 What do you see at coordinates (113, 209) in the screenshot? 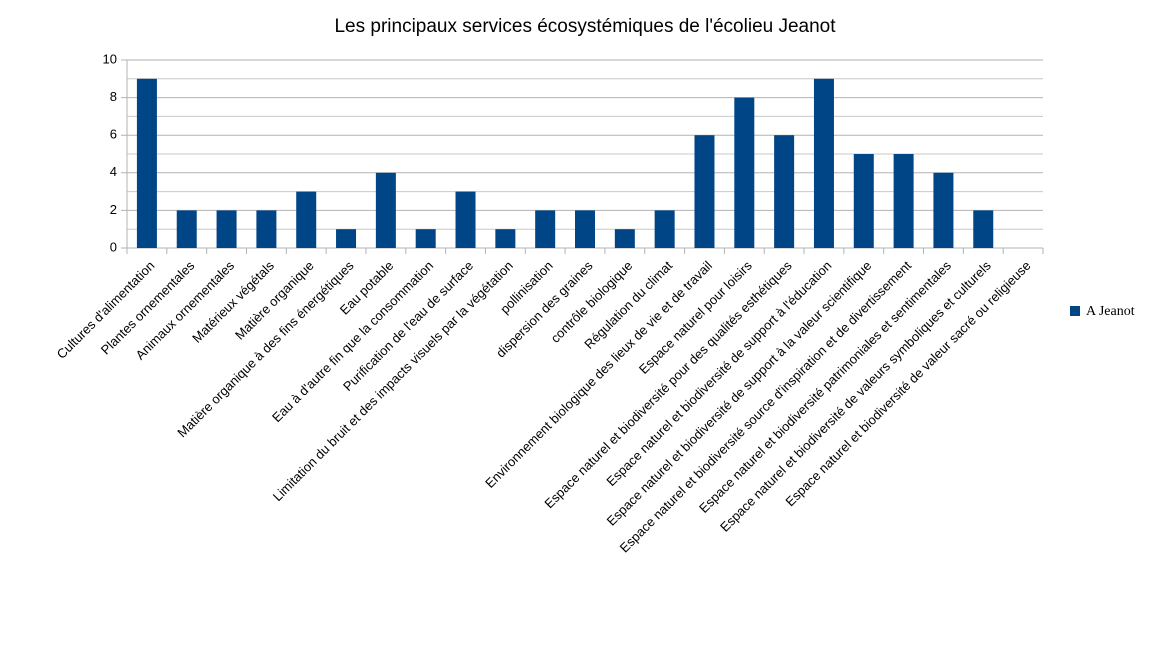
I see `y-tick-label: 2` at bounding box center [113, 209].